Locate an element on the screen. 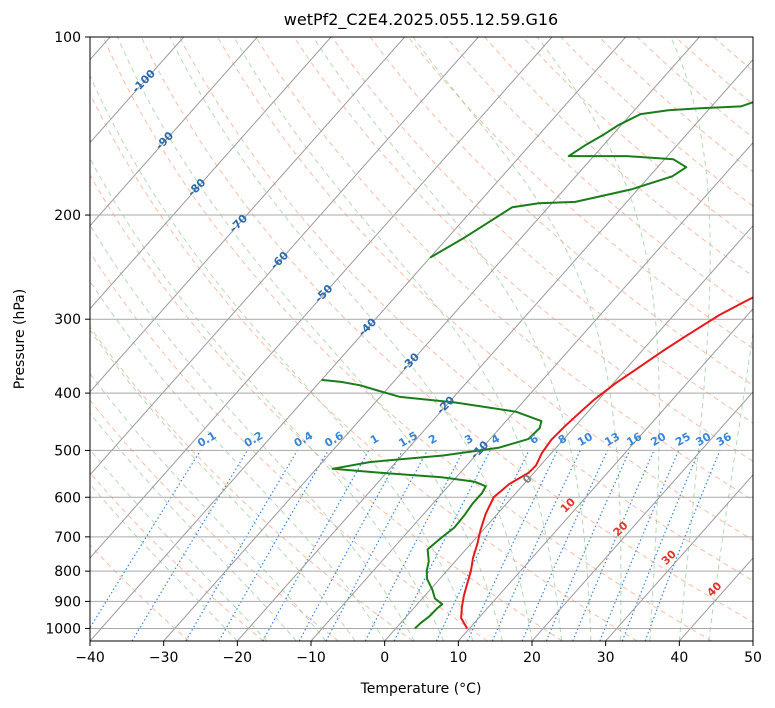  mixing-ratio-label: 2 is located at coordinates (432, 439).